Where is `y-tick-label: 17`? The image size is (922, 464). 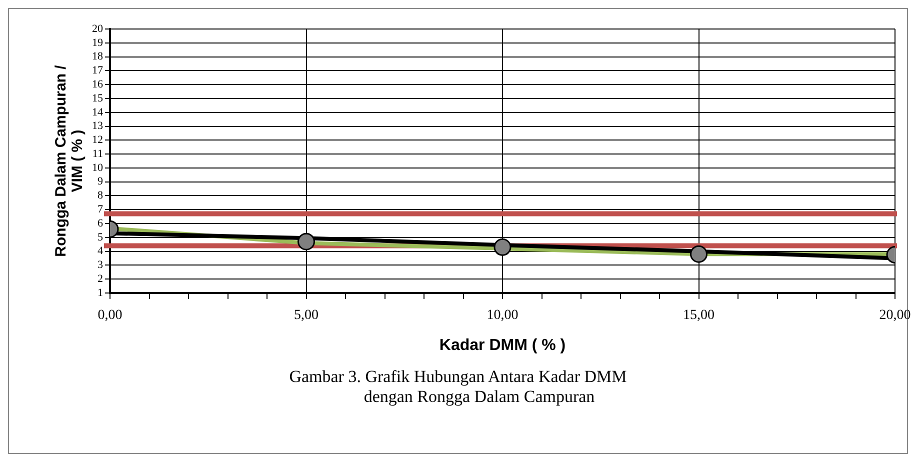
y-tick-label: 17 is located at coordinates (98, 70).